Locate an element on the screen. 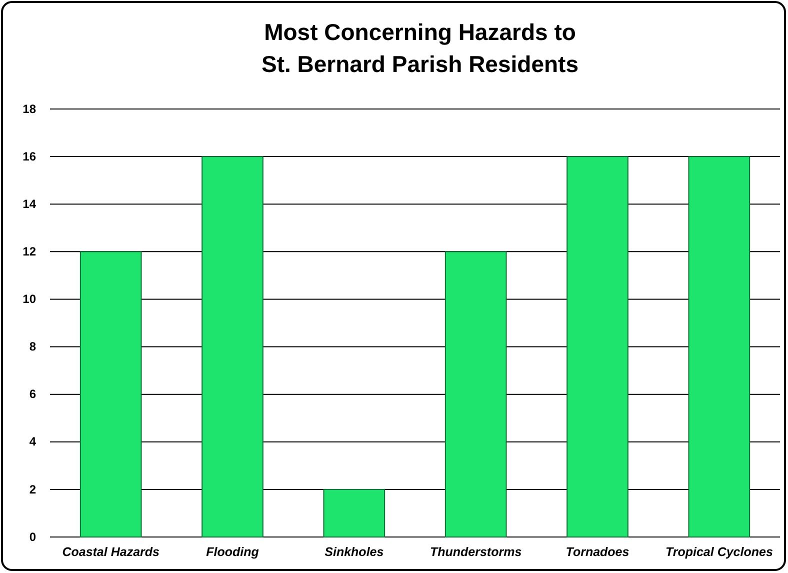  y-tick-label: 14 is located at coordinates (29, 203).